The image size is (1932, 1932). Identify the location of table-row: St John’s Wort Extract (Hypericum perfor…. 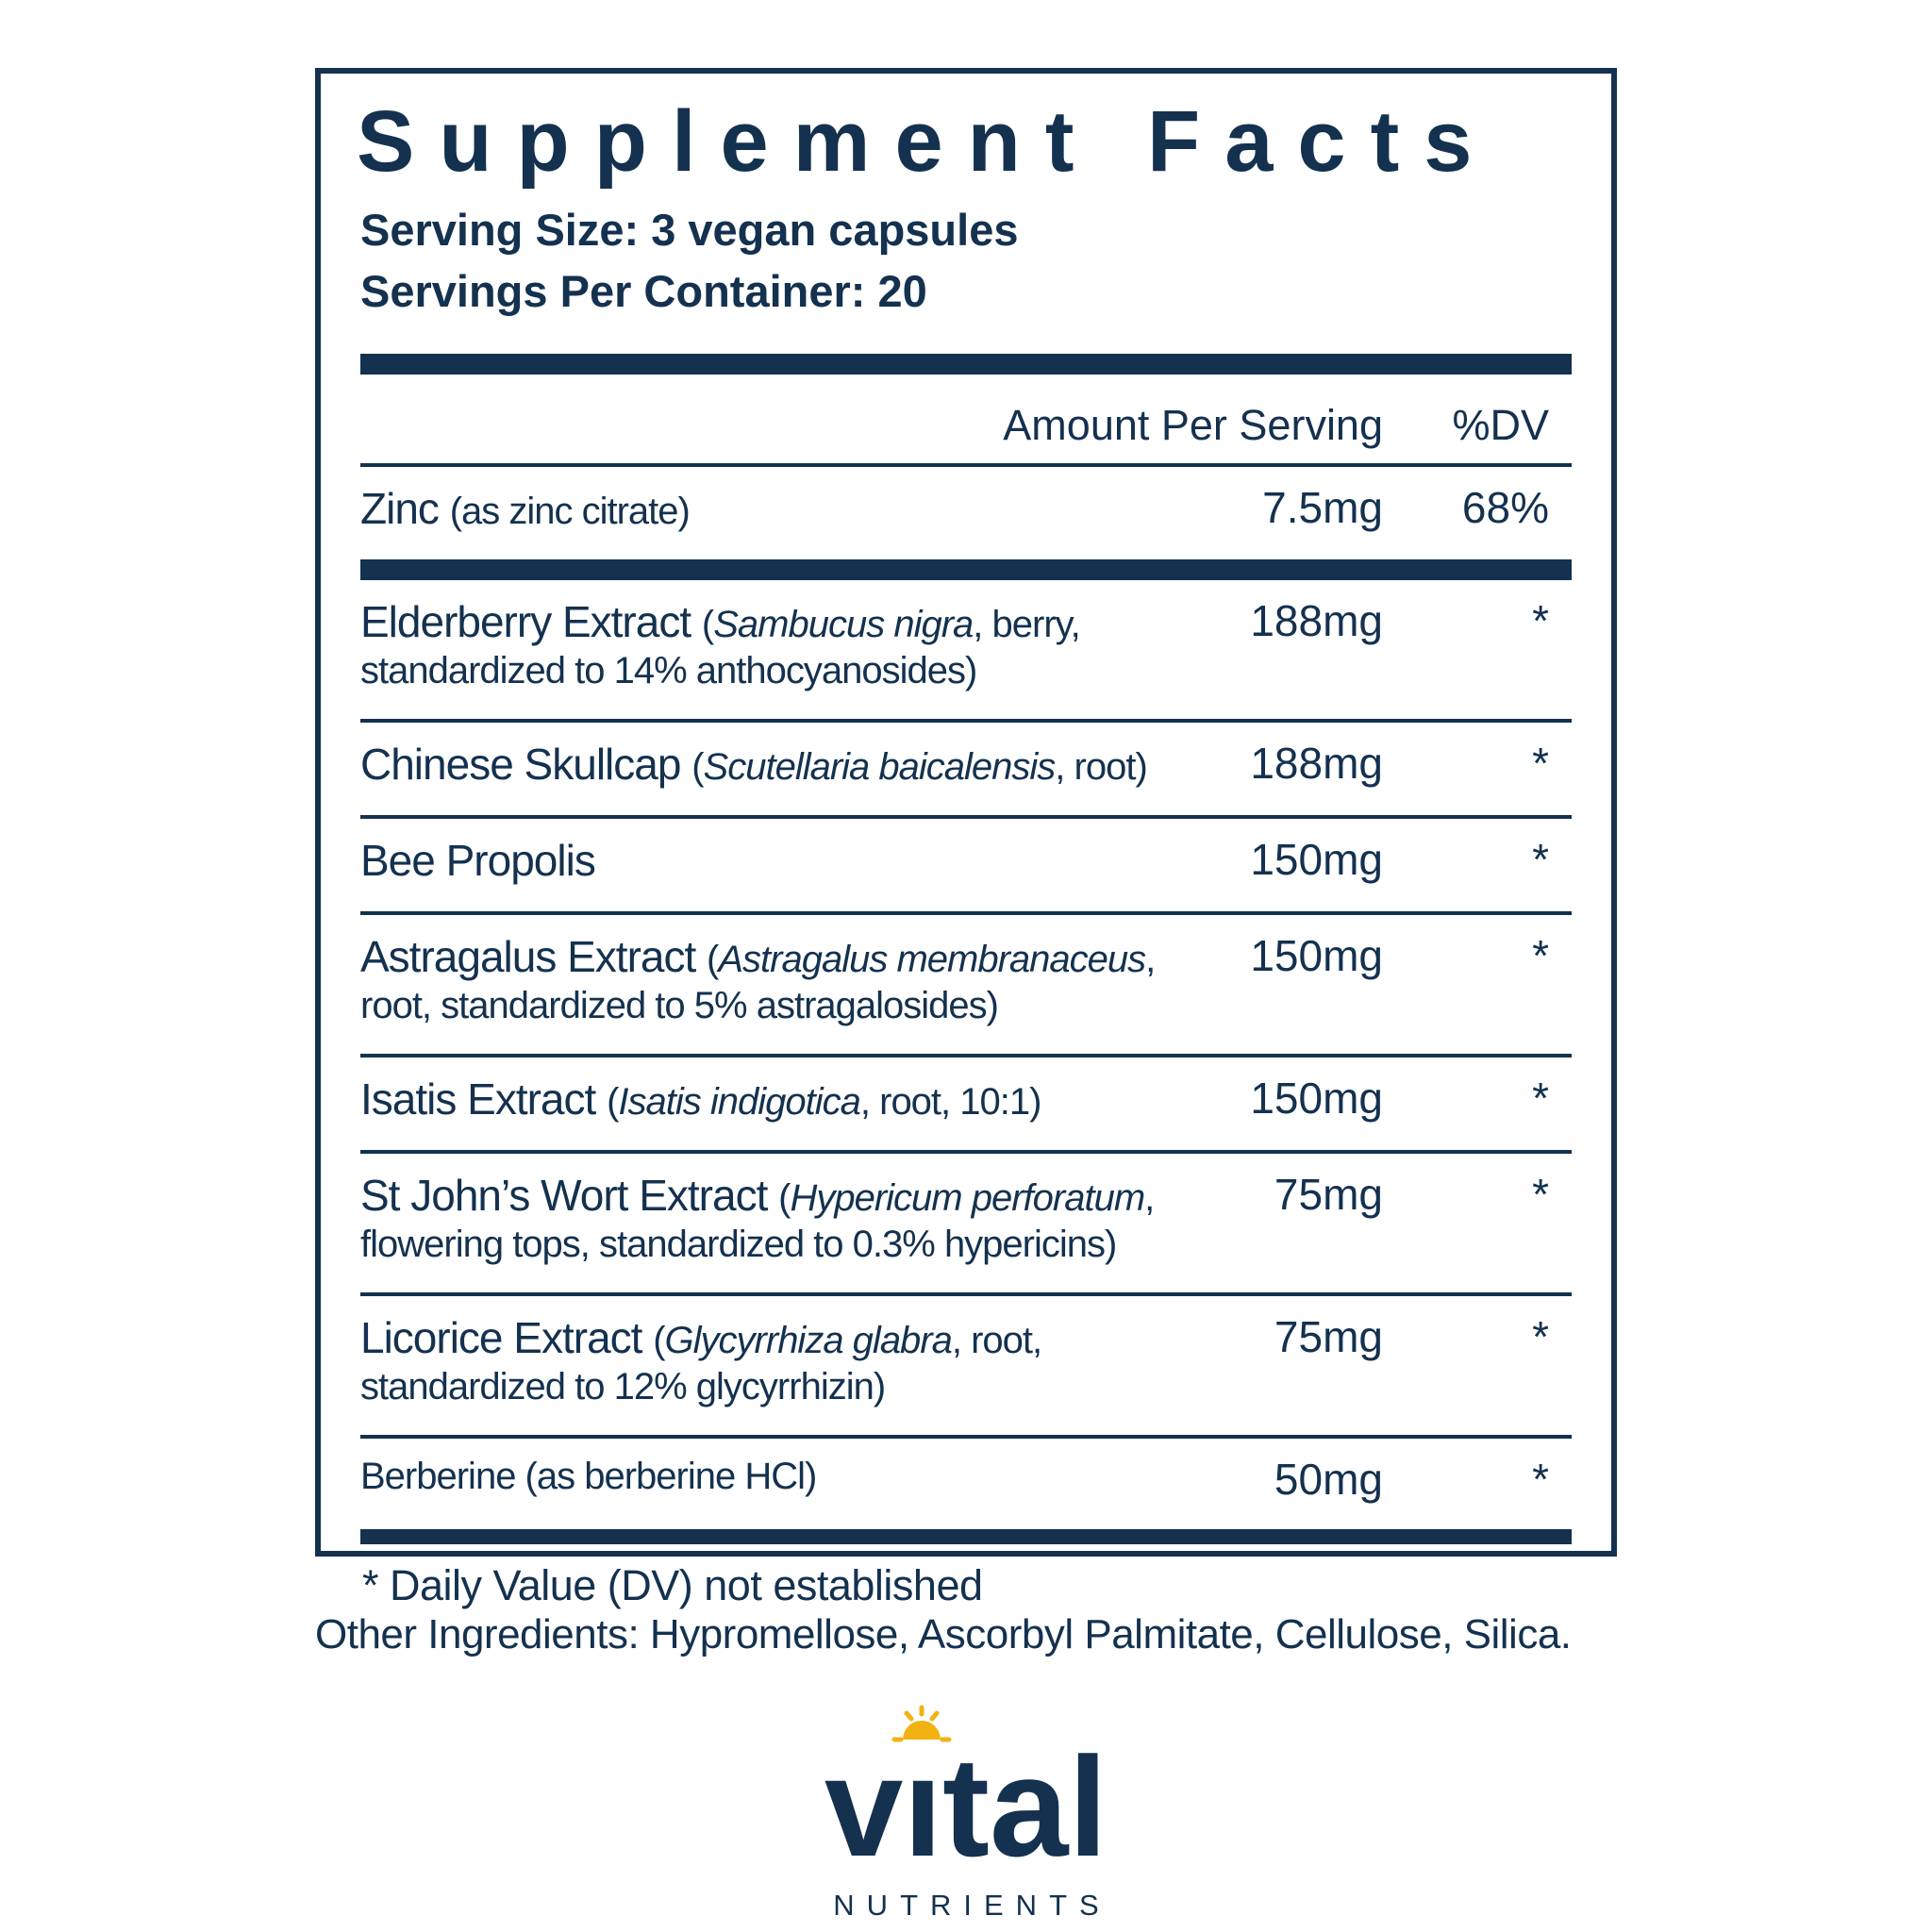
(966, 1223).